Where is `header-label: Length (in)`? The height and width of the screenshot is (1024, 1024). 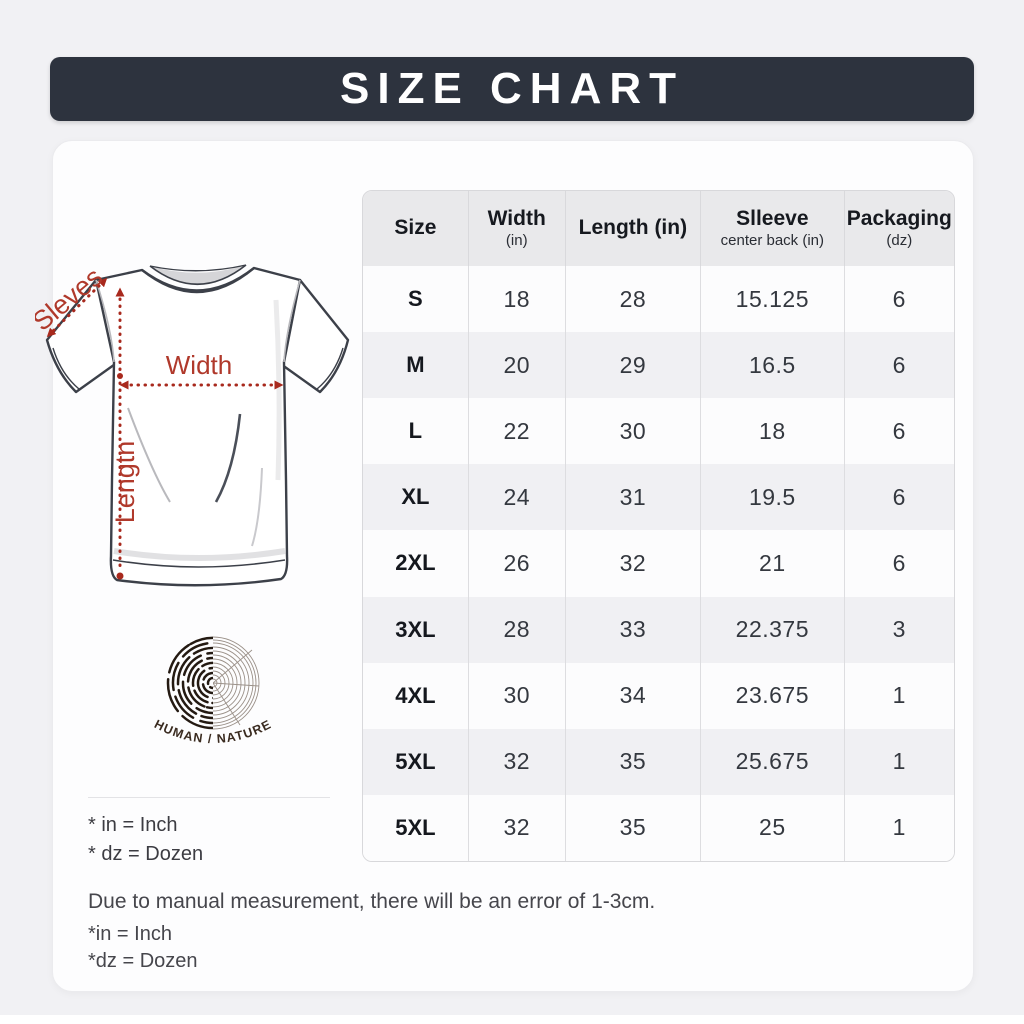 header-label: Length (in) is located at coordinates (633, 228).